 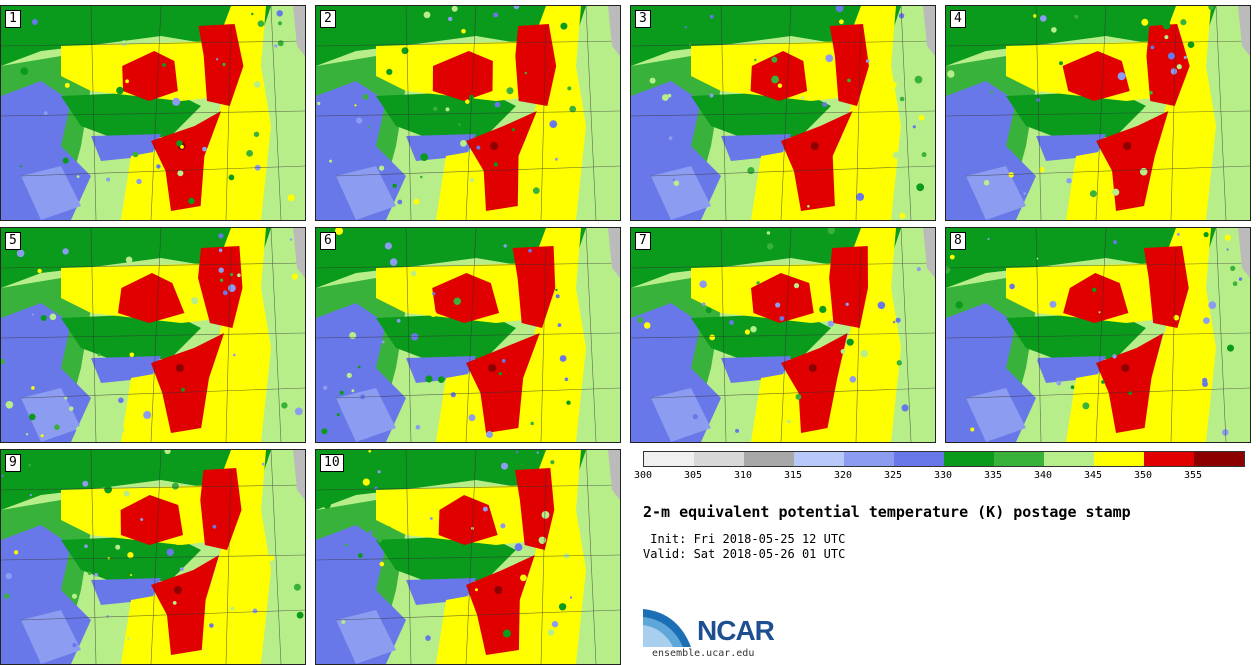 What do you see at coordinates (703, 653) in the screenshot?
I see `site-url: ensemble.ucar.edu` at bounding box center [703, 653].